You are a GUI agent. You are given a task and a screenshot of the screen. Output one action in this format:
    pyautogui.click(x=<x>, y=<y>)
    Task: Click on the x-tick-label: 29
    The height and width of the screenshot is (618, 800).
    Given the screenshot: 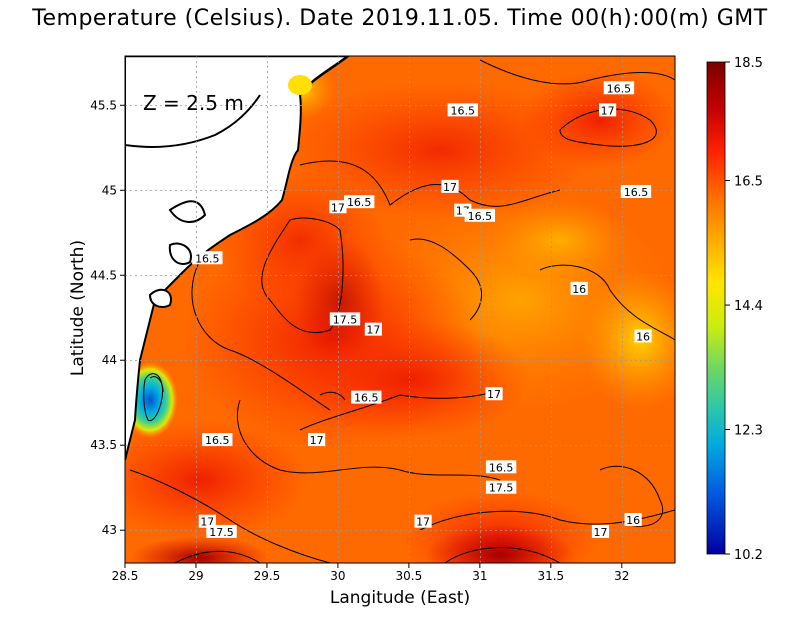 What is the action you would take?
    pyautogui.click(x=195, y=576)
    